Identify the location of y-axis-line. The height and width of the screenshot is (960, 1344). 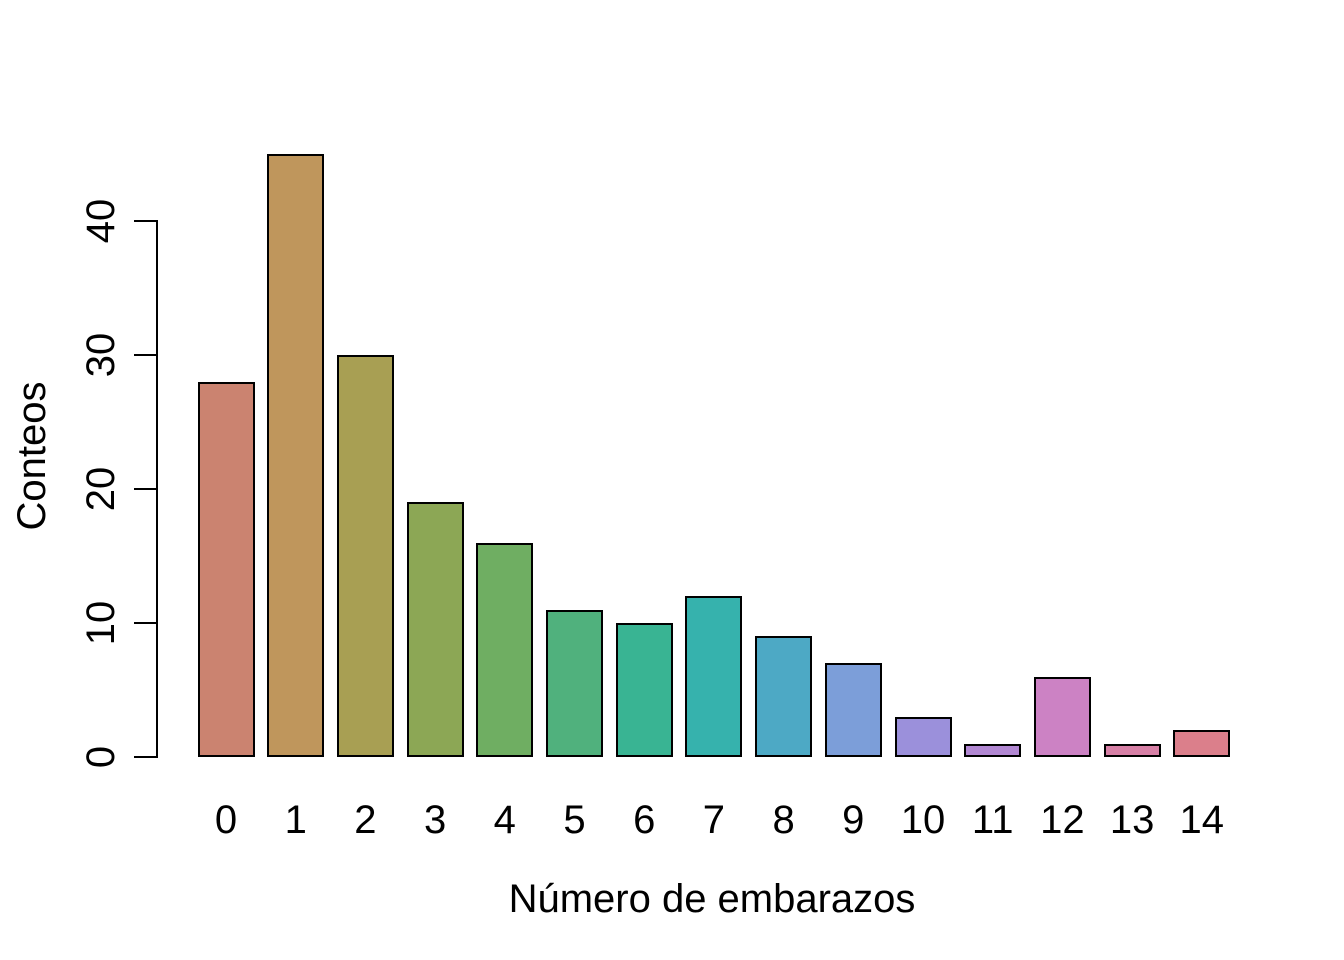
(157, 489).